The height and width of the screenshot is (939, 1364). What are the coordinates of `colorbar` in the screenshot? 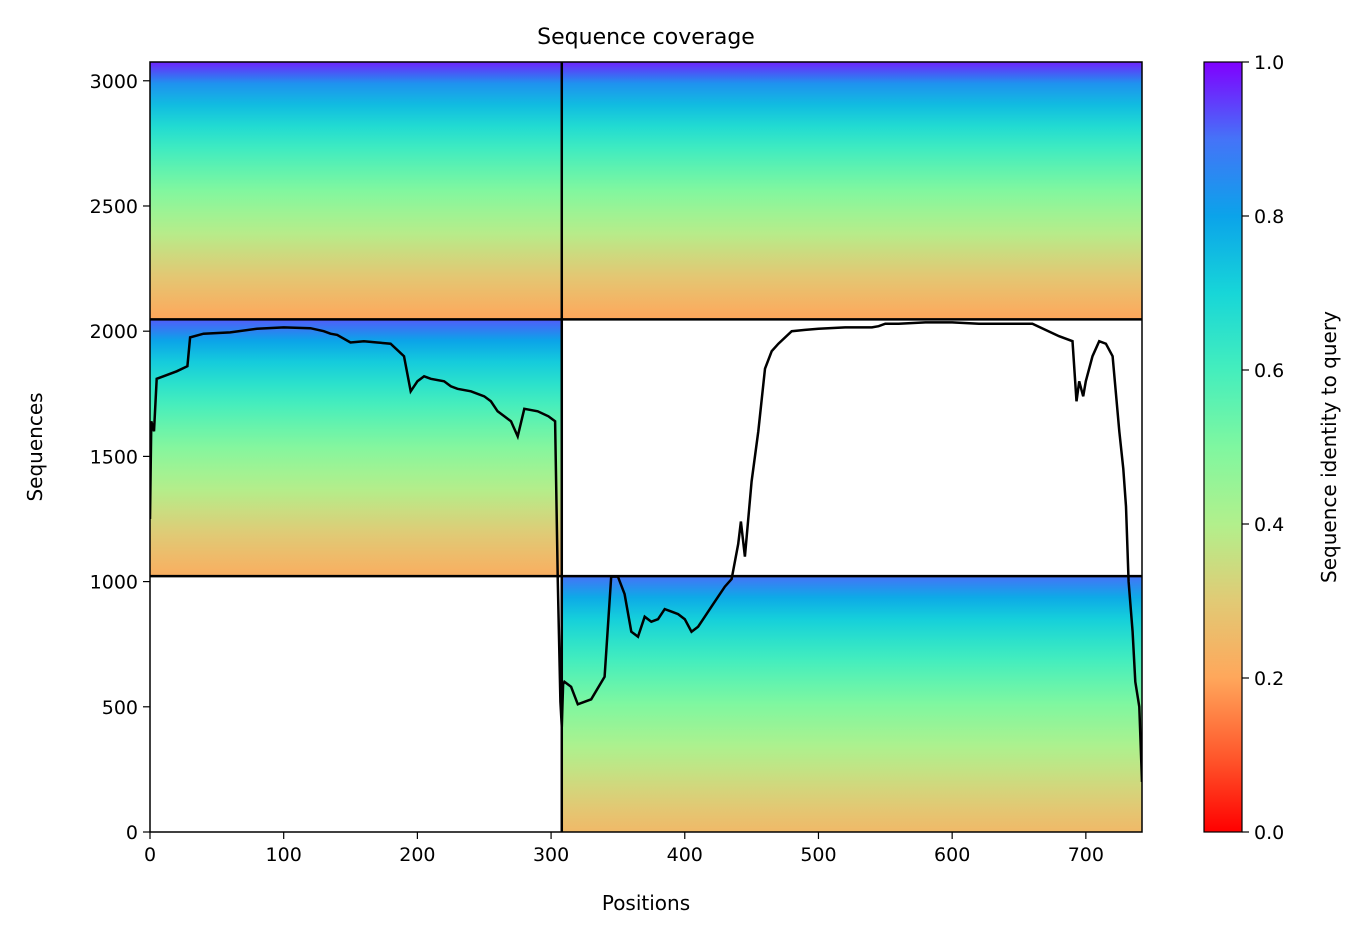 It's located at (1223, 447).